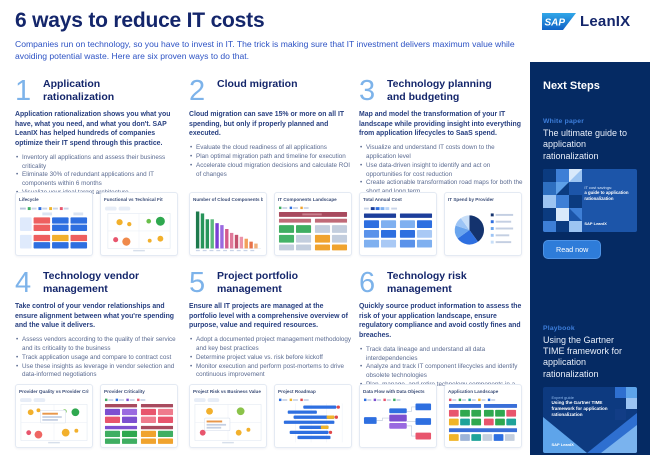 This screenshot has height=455, width=650. I want to click on application-landscape-graphic, so click(483, 419).